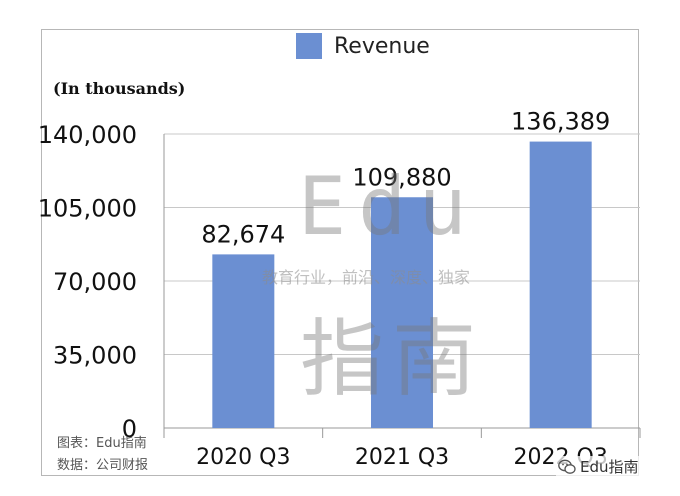 The height and width of the screenshot is (496, 680). I want to click on brand-label: Edu指南, so click(609, 467).